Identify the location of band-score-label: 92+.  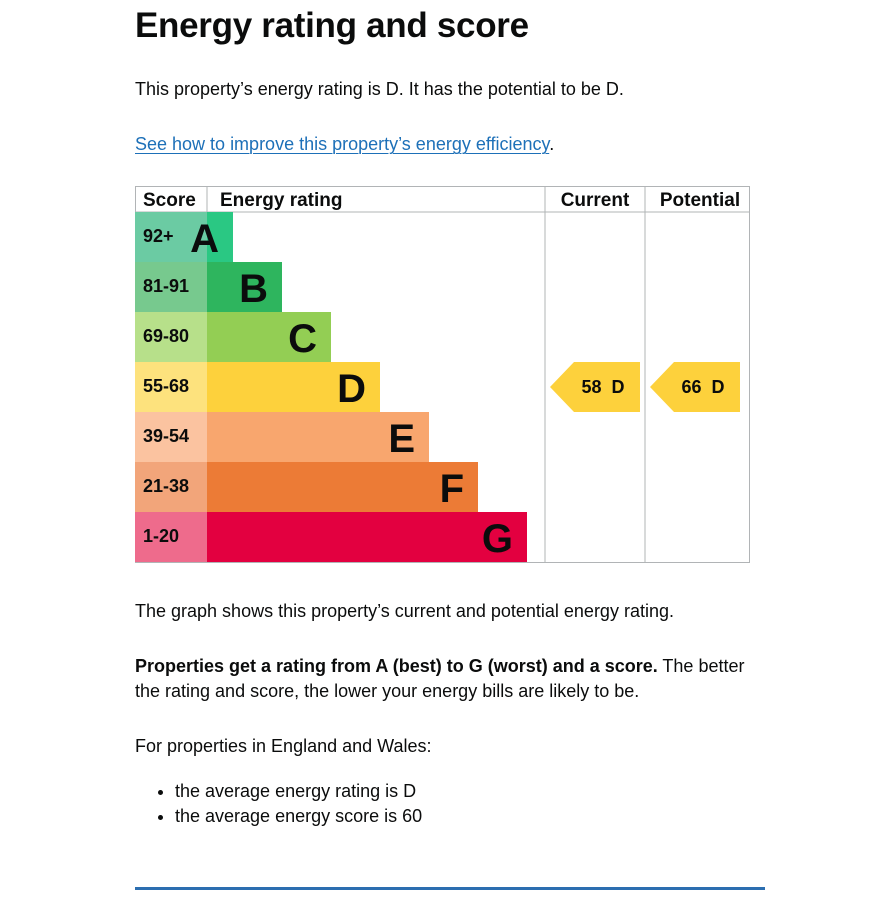
(158, 236).